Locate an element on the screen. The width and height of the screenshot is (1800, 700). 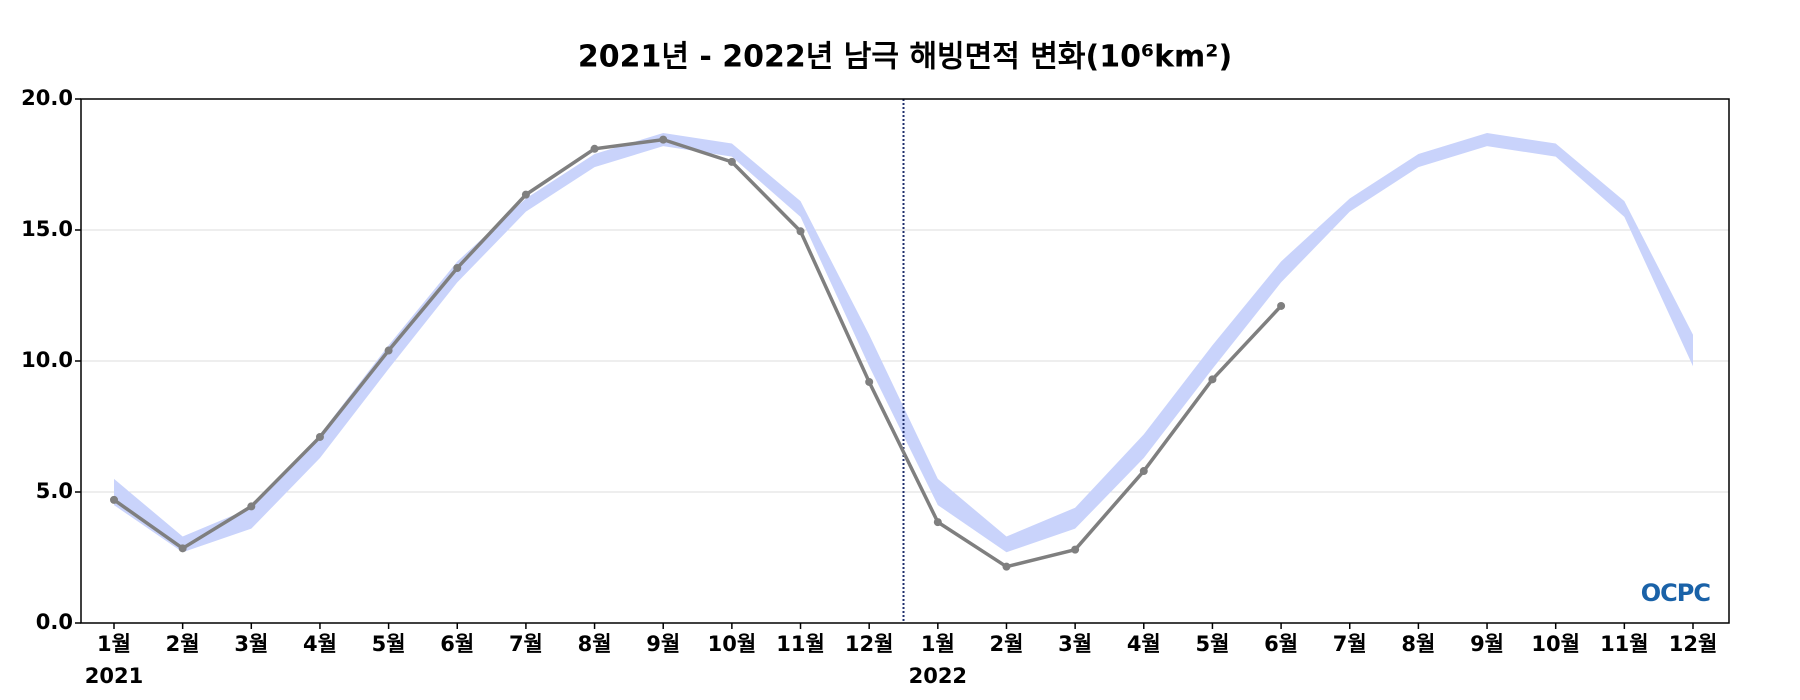
logo: OCPC is located at coordinates (1676, 593).